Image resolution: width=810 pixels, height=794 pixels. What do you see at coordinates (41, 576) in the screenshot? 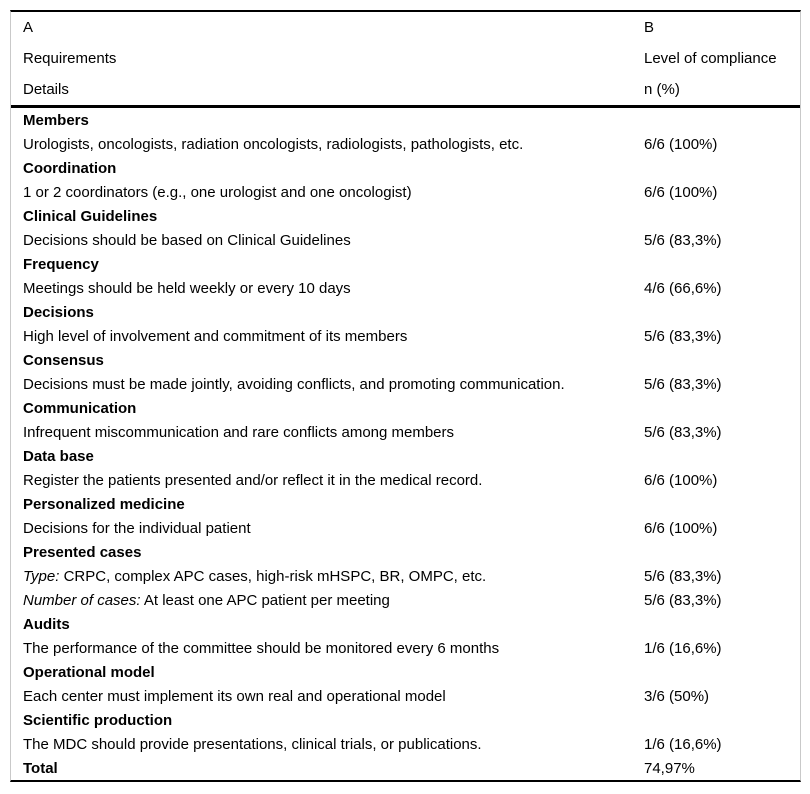
I see `detail-lead-italic: Type:` at bounding box center [41, 576].